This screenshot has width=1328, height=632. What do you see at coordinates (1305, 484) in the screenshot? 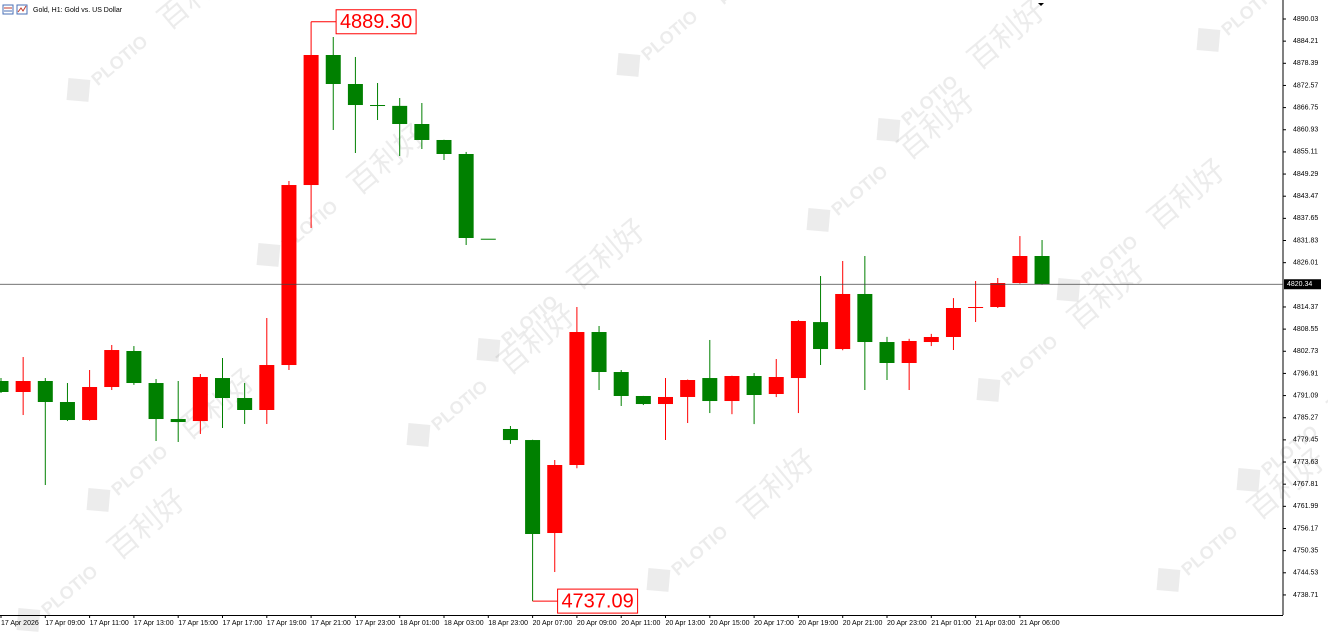
I see `y-tick-label: 4767.81` at bounding box center [1305, 484].